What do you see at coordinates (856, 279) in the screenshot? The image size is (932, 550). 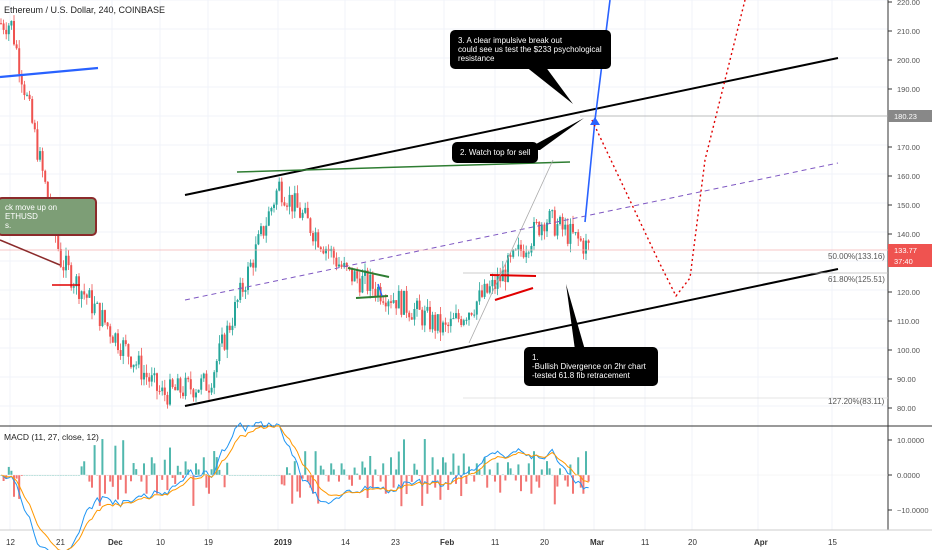 I see `fib-618-label: 61.80%(125.51)` at bounding box center [856, 279].